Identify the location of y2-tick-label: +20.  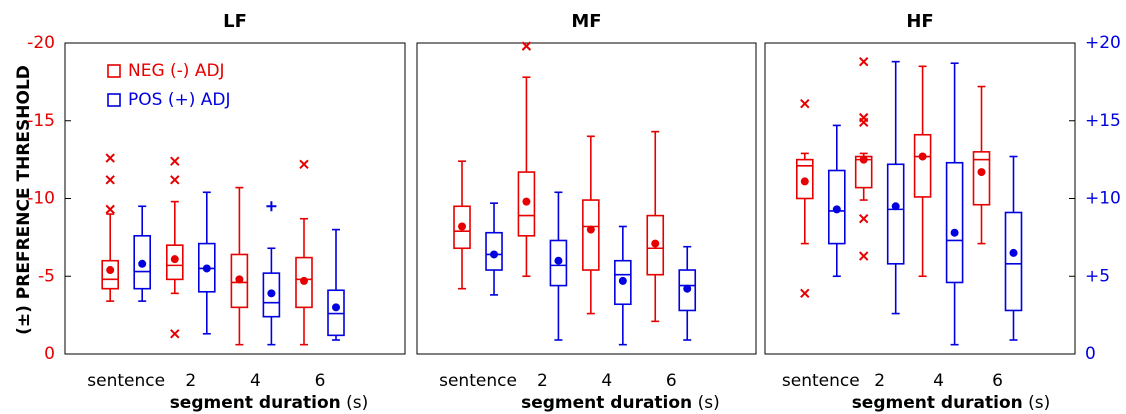
(1103, 43).